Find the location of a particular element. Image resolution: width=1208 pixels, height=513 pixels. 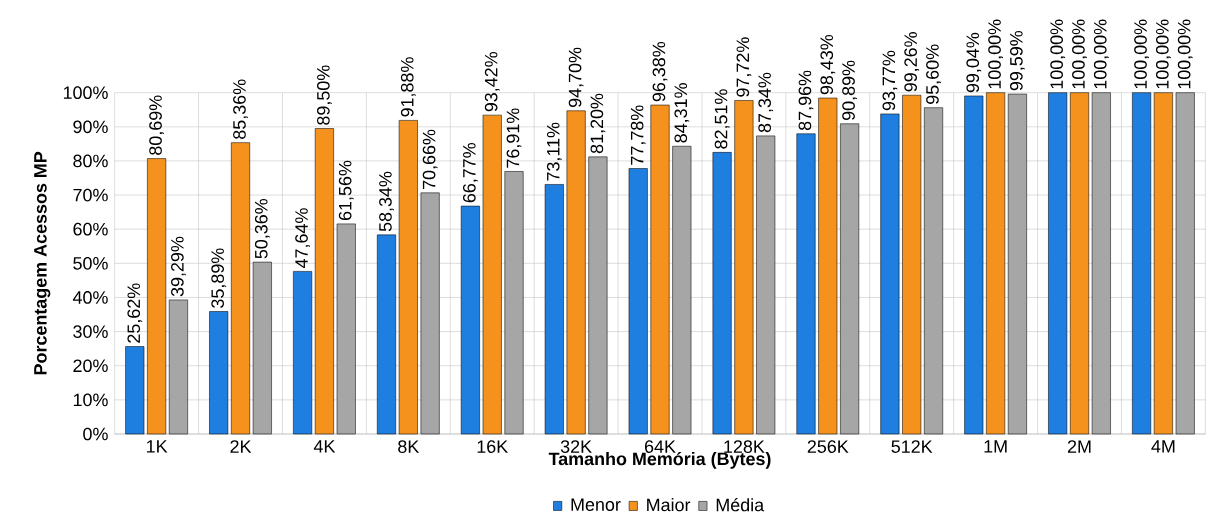

data-label: 82,51% is located at coordinates (722, 119).